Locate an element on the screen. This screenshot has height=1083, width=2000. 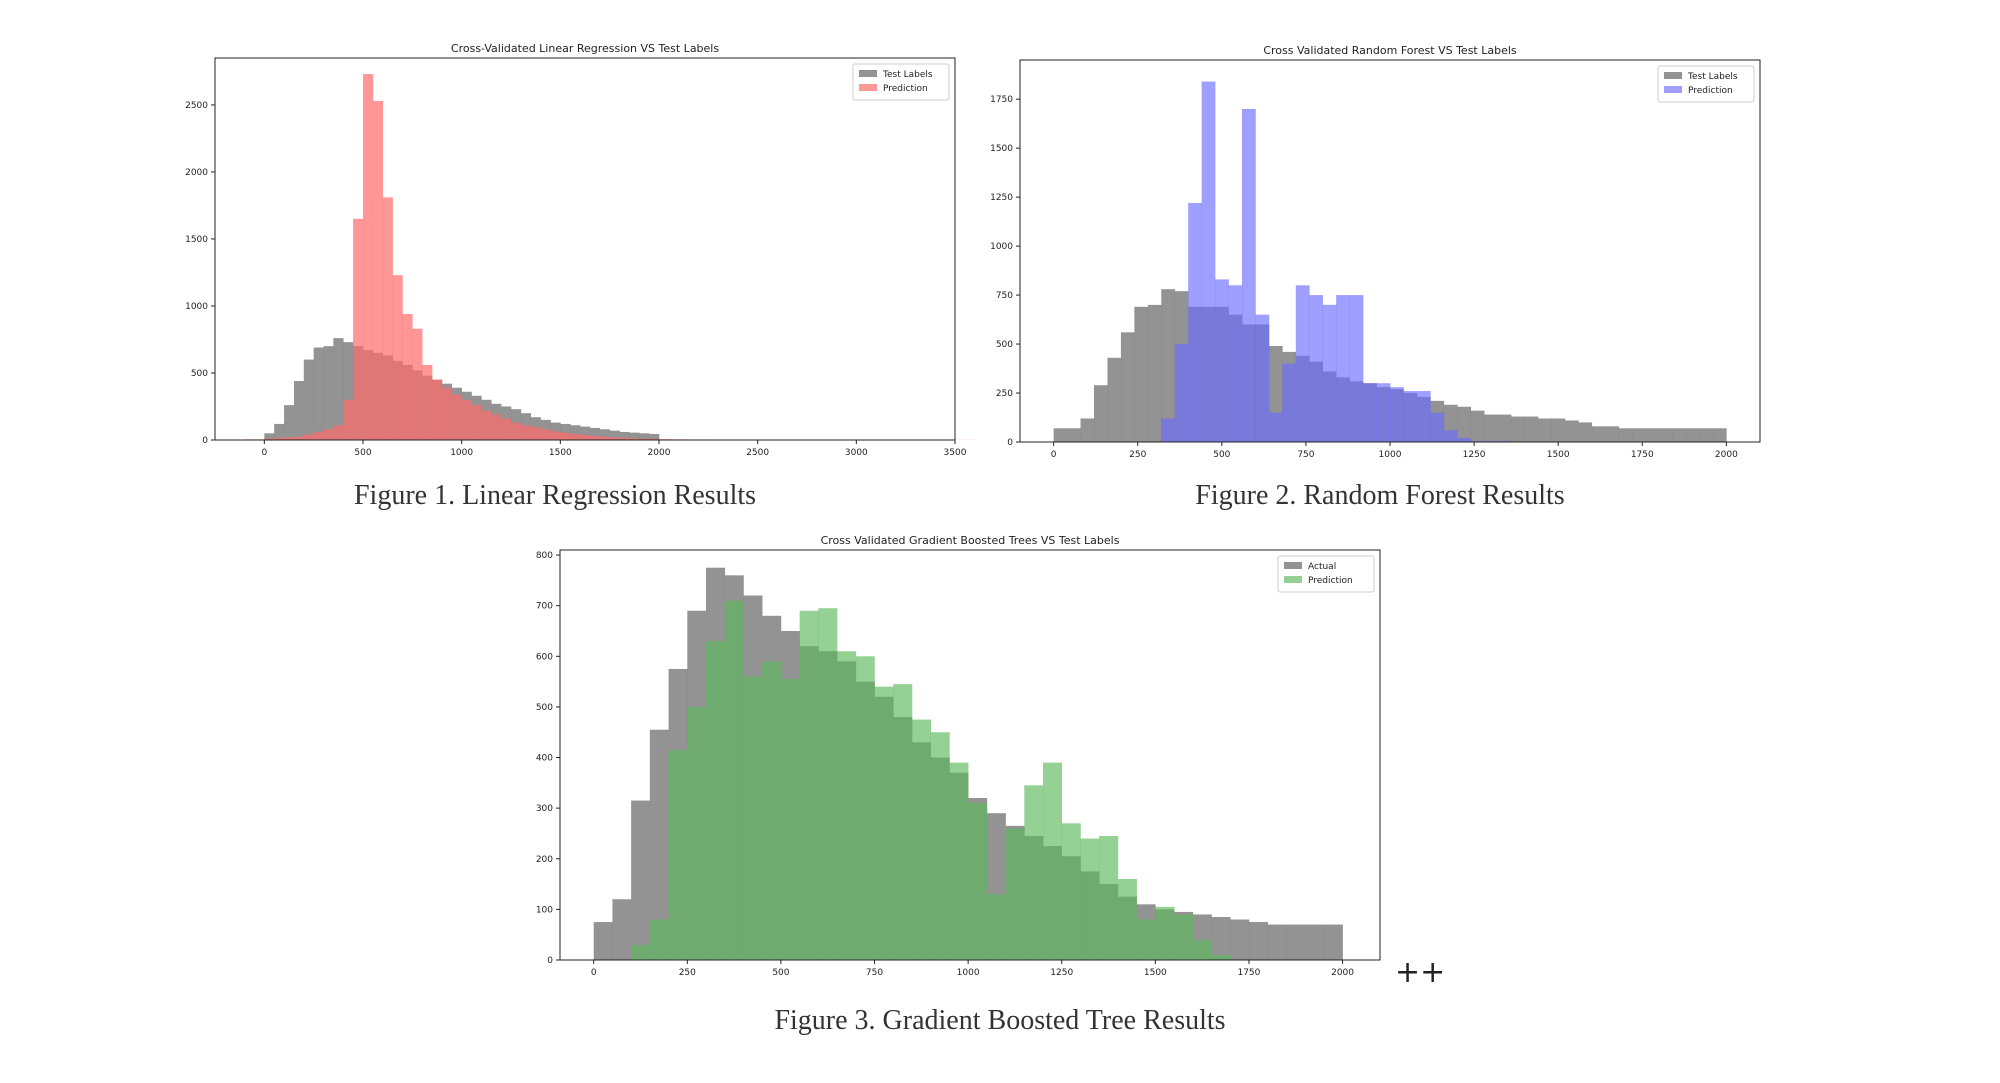
y-tick-label: 400 is located at coordinates (544, 759).